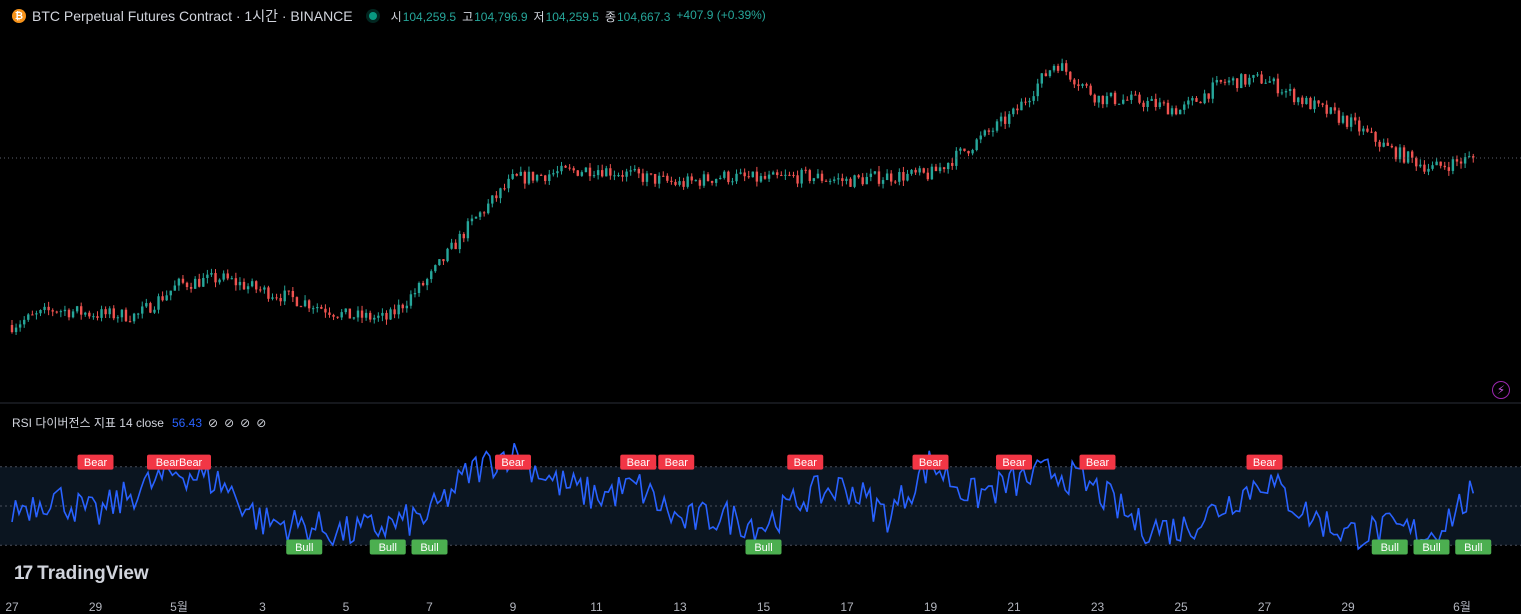 Image resolution: width=1521 pixels, height=614 pixels. What do you see at coordinates (572, 16) in the screenshot?
I see `low-value: 104,259.5` at bounding box center [572, 16].